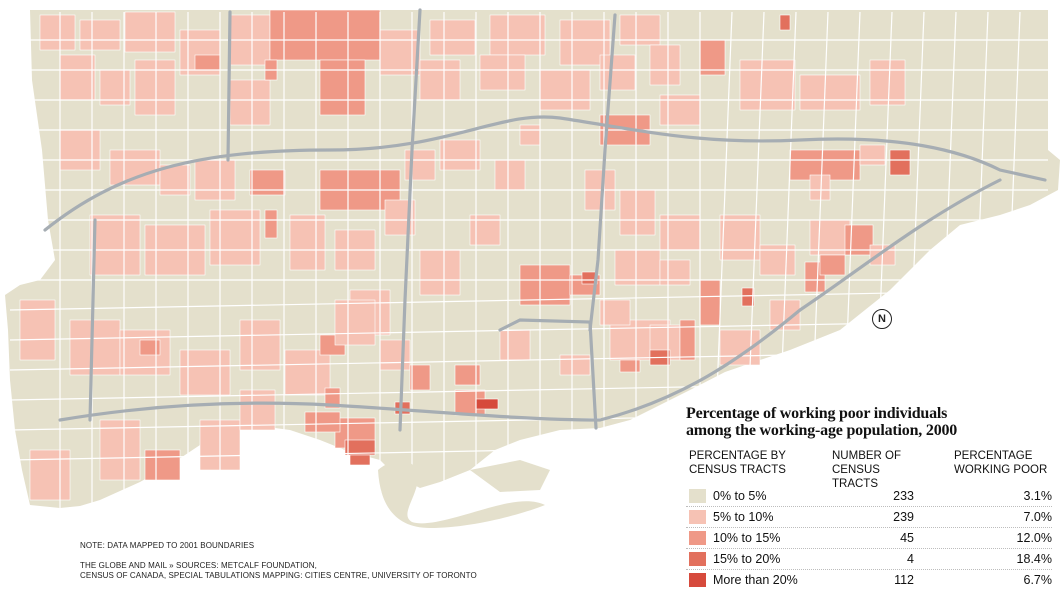  What do you see at coordinates (869, 580) in the screenshot?
I see `legend-row: More than 20% 112 6.7%` at bounding box center [869, 580].